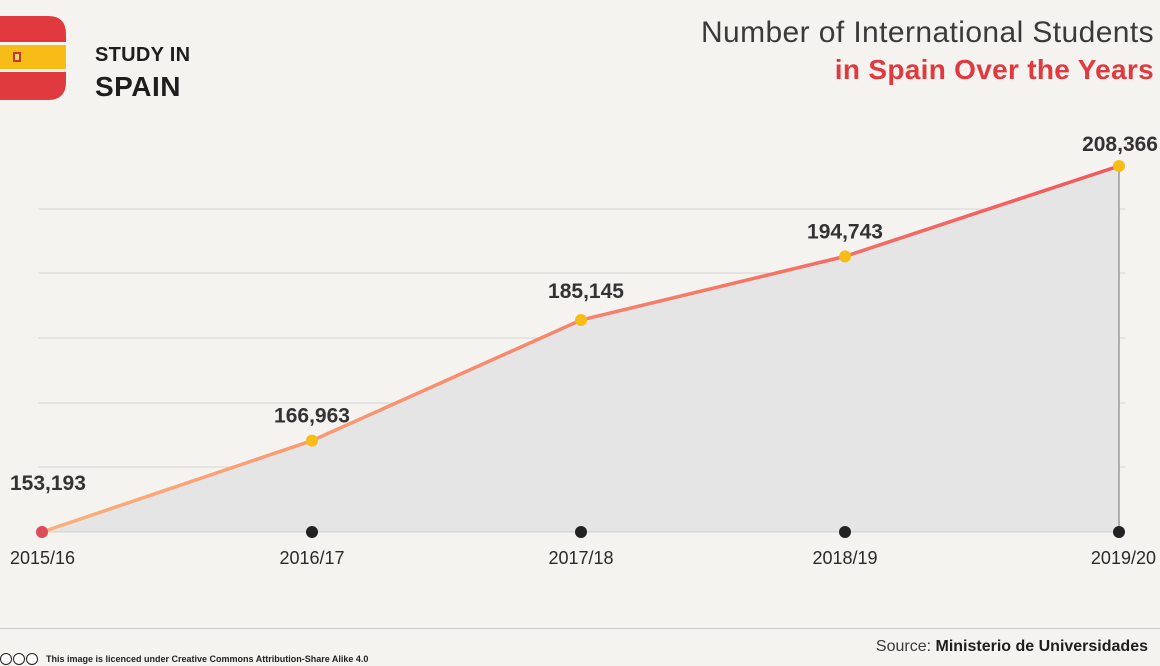 This screenshot has width=1160, height=666. What do you see at coordinates (845, 231) in the screenshot?
I see `data-label-4: 194,743` at bounding box center [845, 231].